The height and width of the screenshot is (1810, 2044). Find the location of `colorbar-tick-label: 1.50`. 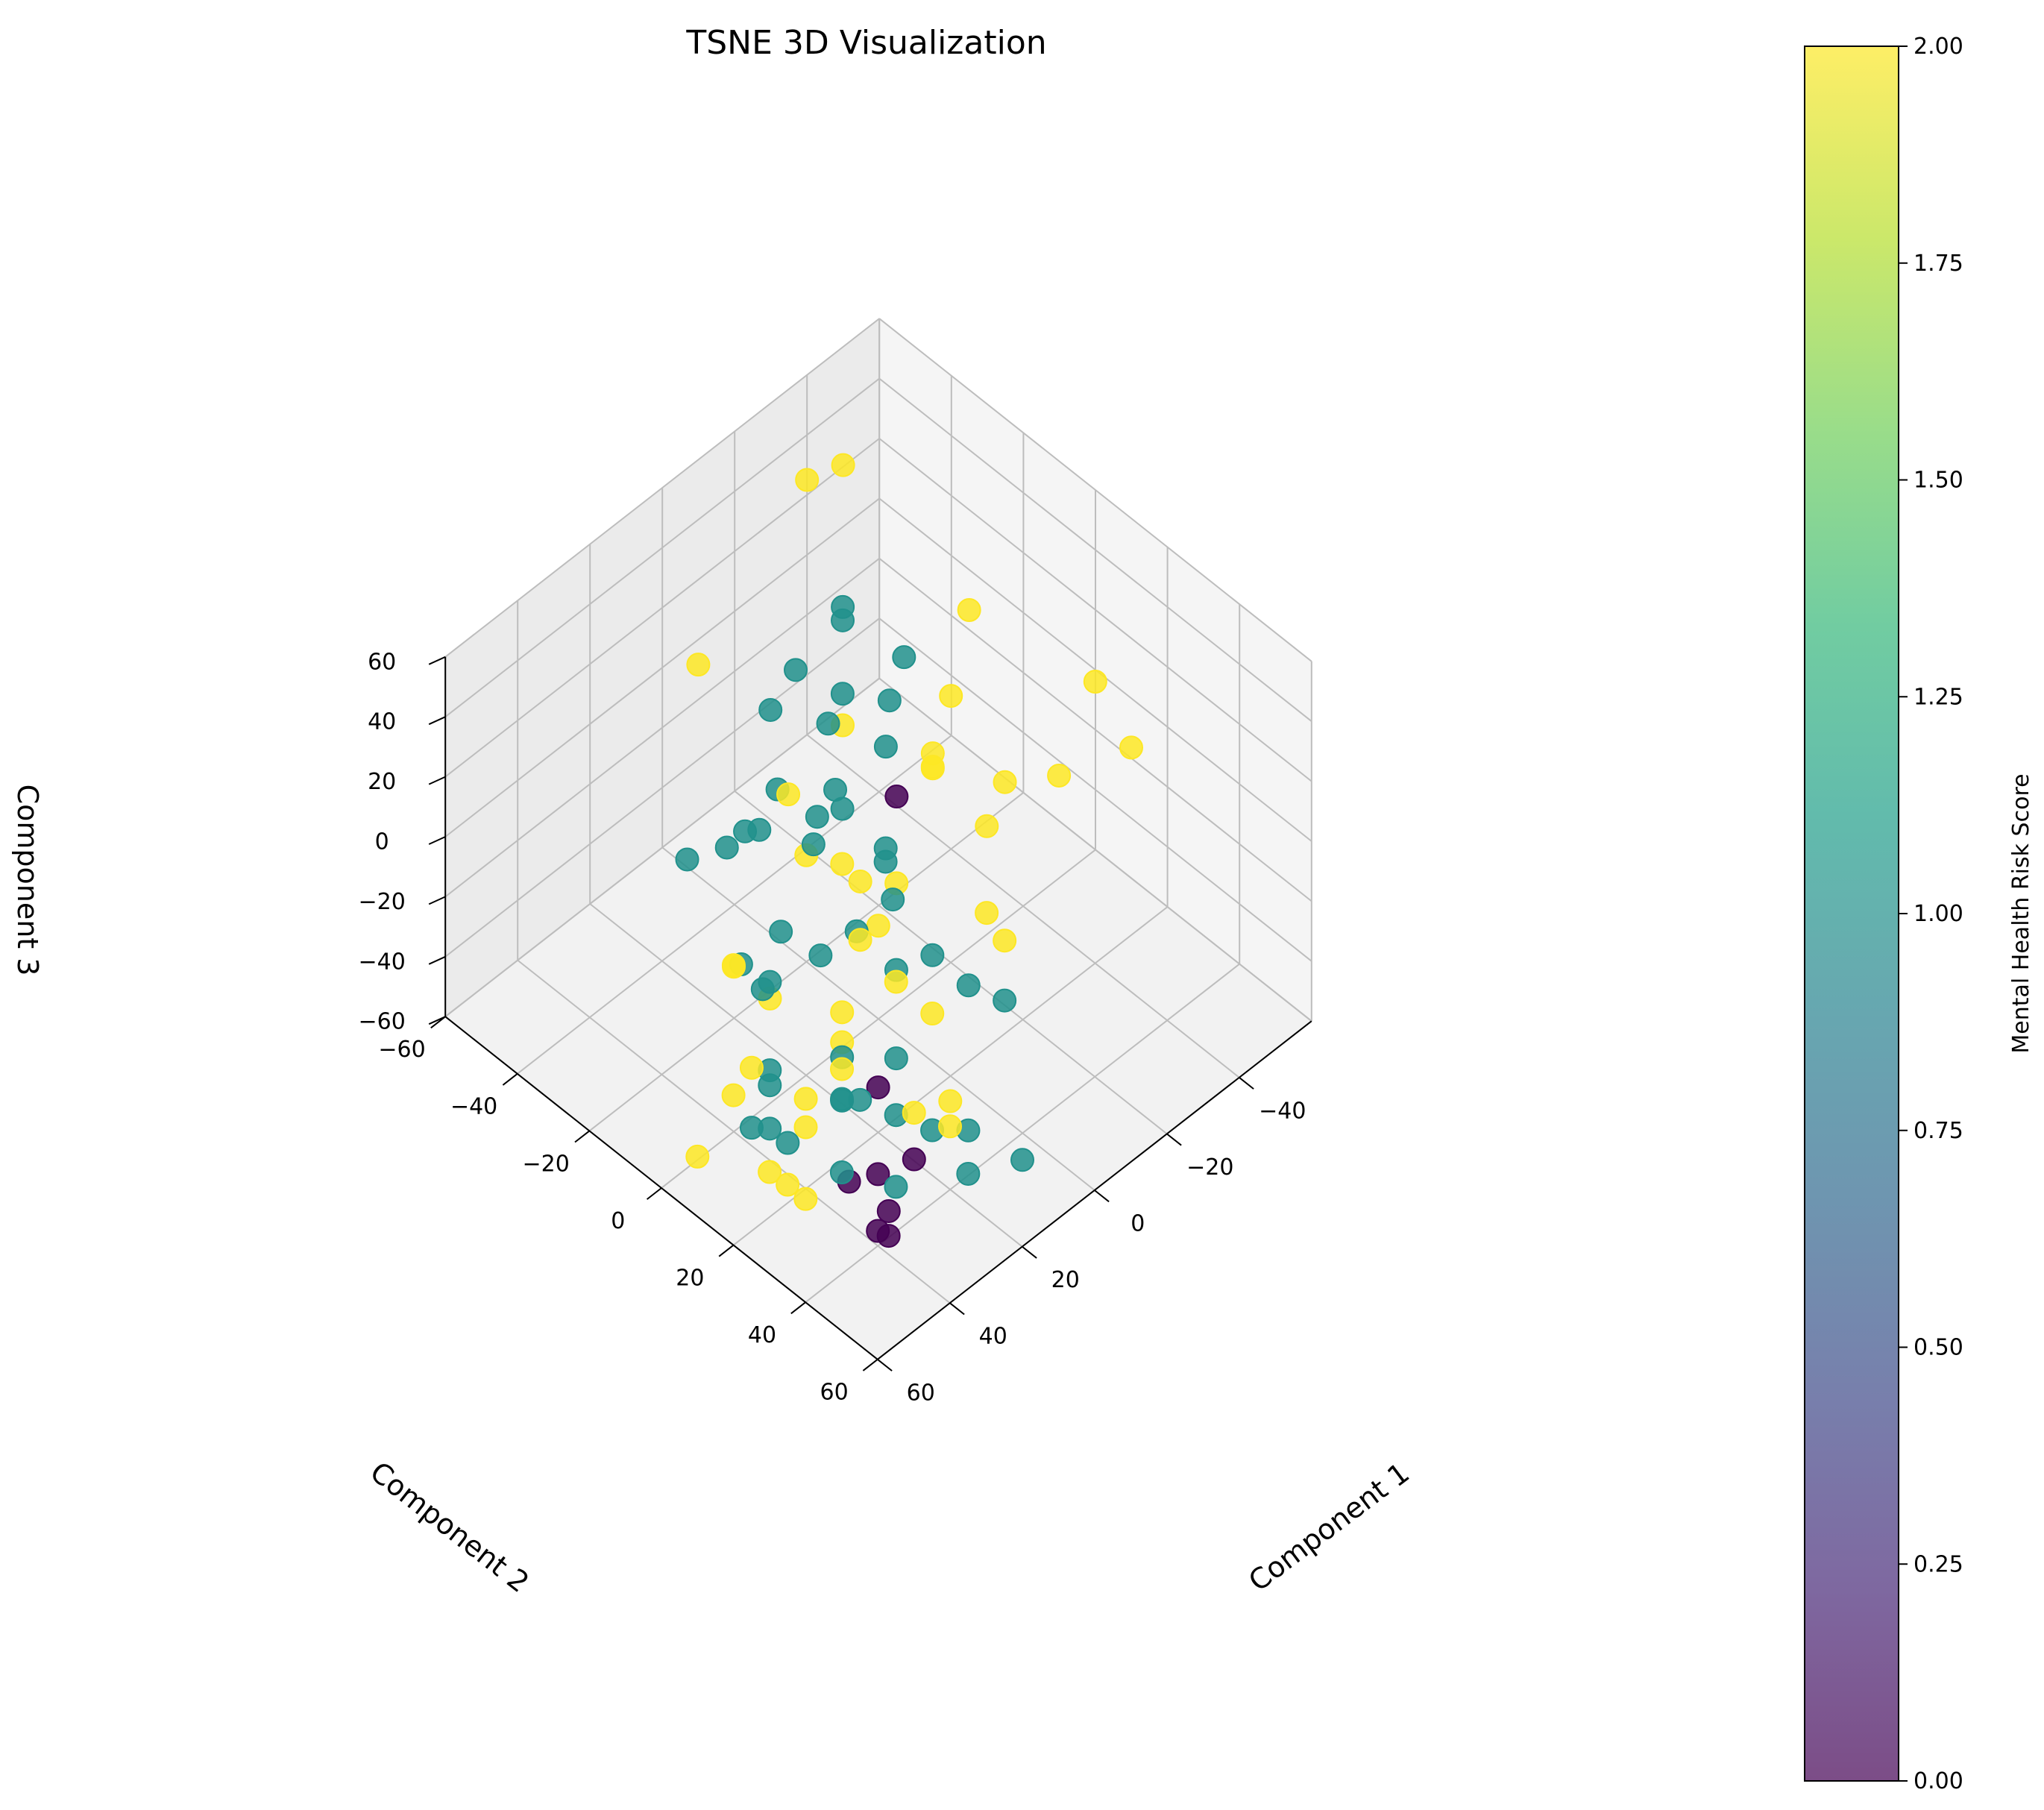

colorbar-tick-label: 1.50 is located at coordinates (1939, 481).